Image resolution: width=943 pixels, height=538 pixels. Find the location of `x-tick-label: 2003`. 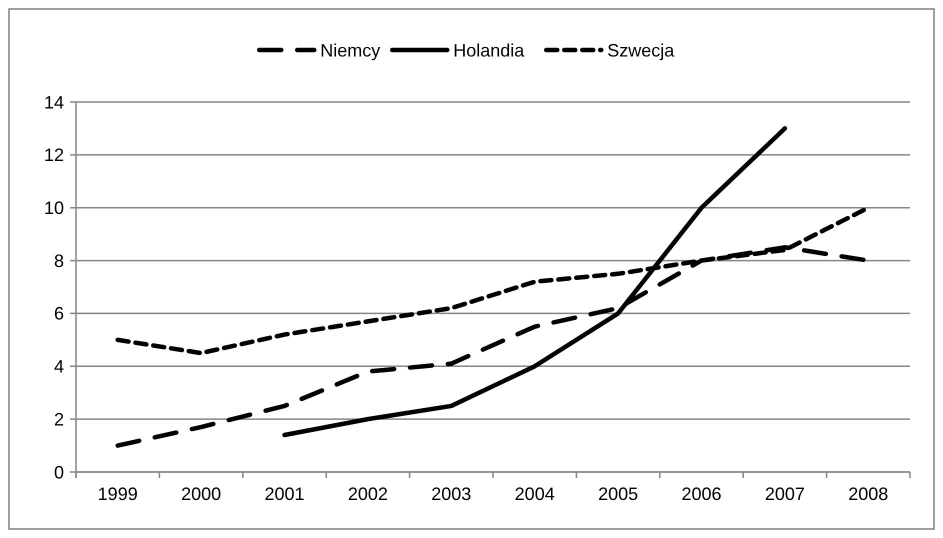

x-tick-label: 2003 is located at coordinates (451, 494).